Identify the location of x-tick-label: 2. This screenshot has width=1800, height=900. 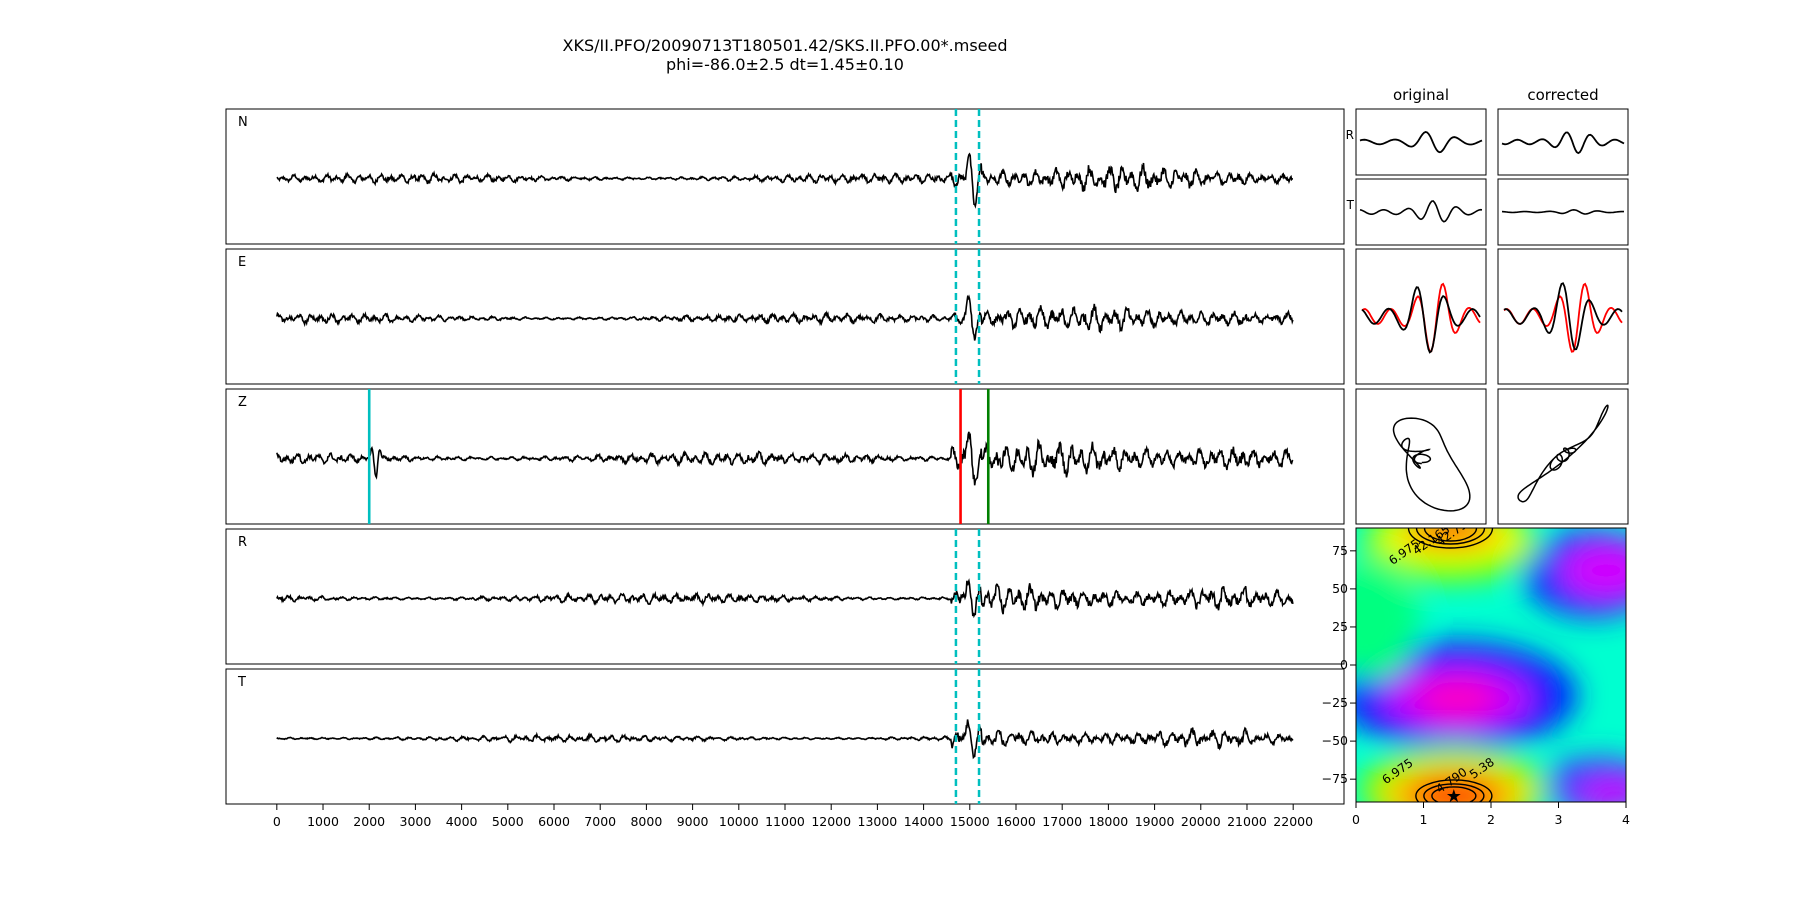
(1491, 819).